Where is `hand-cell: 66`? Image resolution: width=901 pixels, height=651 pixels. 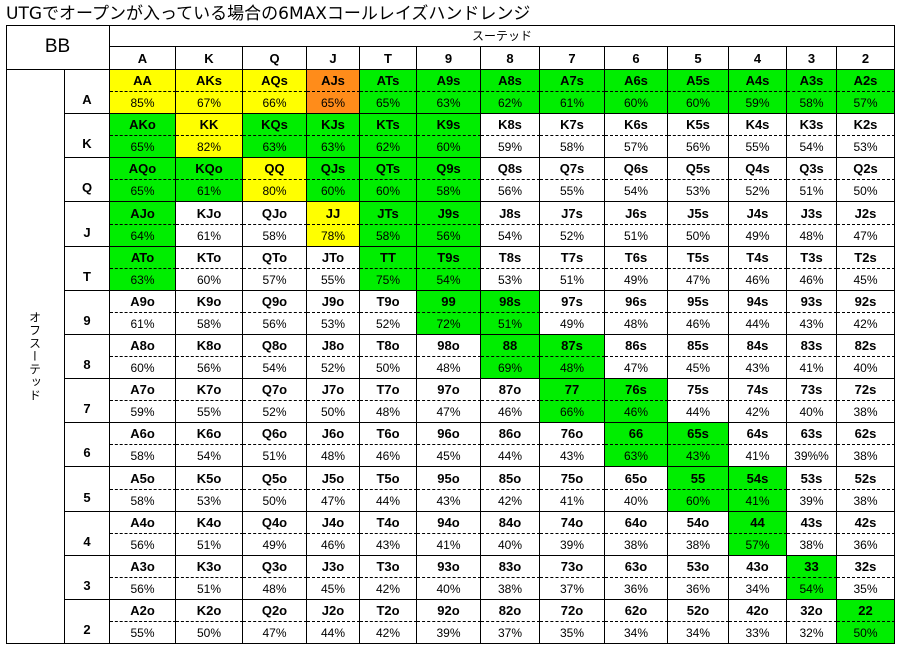 hand-cell: 66 is located at coordinates (636, 434).